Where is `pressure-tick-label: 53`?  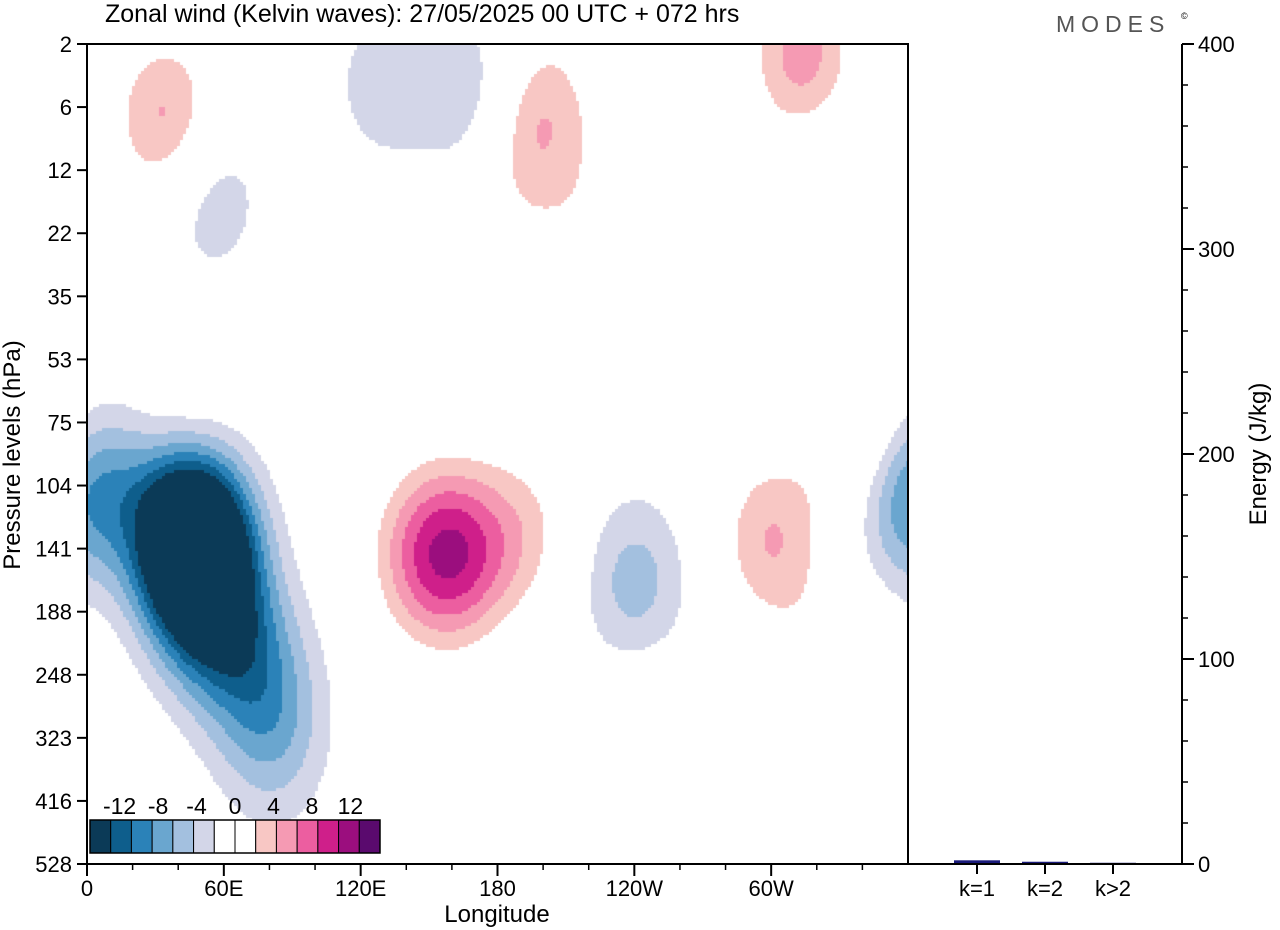
pressure-tick-label: 53 is located at coordinates (60, 359).